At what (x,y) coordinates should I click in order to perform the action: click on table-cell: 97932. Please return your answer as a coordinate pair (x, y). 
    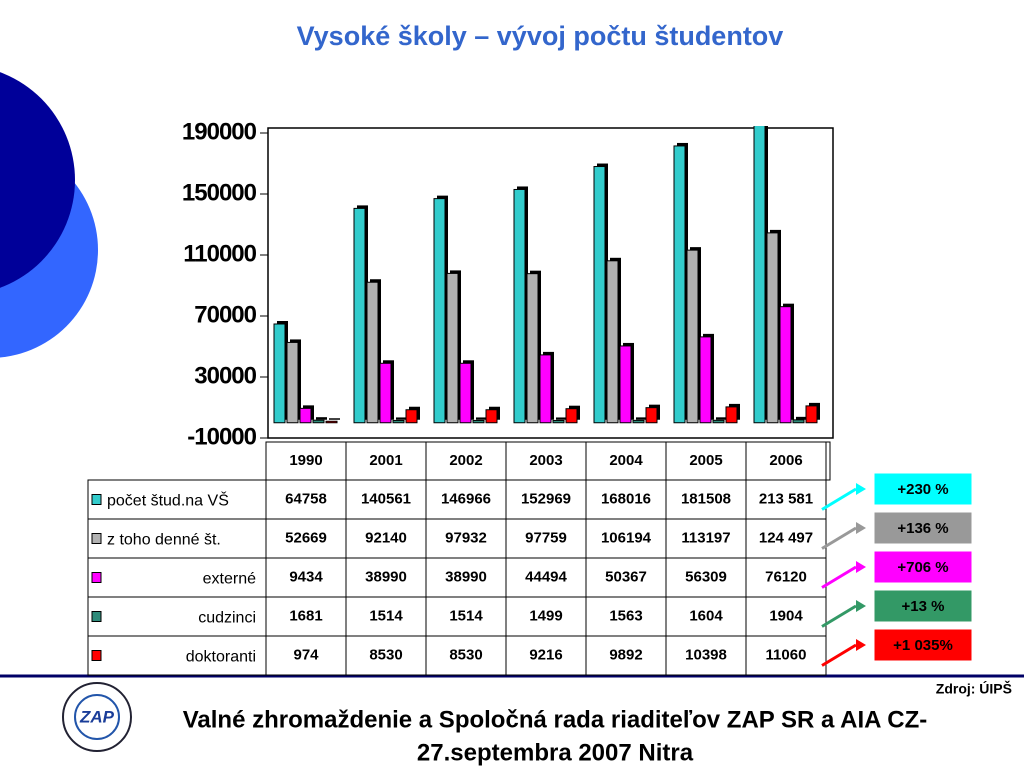
    Looking at the image, I should click on (466, 537).